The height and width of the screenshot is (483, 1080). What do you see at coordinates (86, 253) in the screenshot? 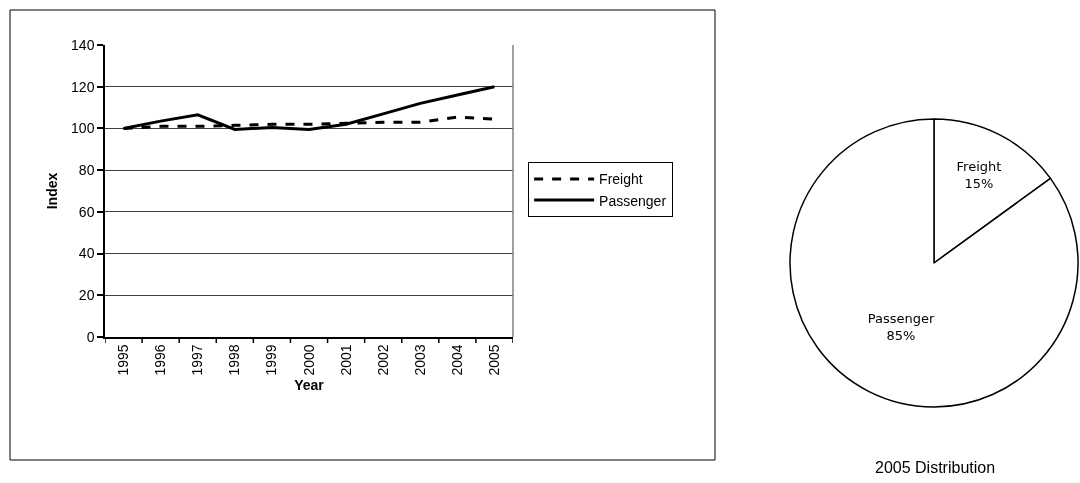
I see `y-tick-label: 40` at bounding box center [86, 253].